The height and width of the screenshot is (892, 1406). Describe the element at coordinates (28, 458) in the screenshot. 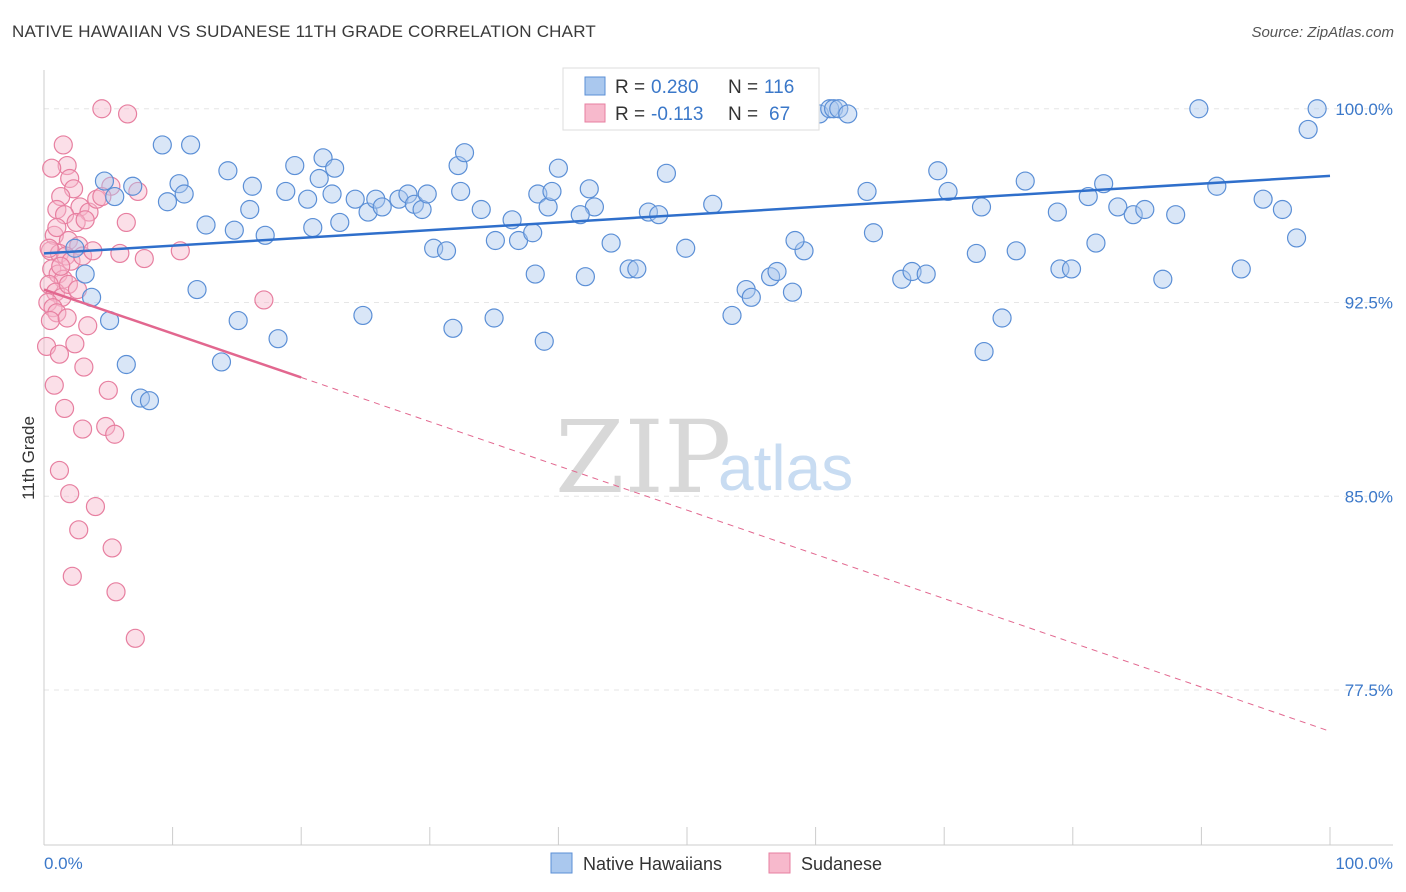

I see `y-axis-label: 11th Grade` at that location.